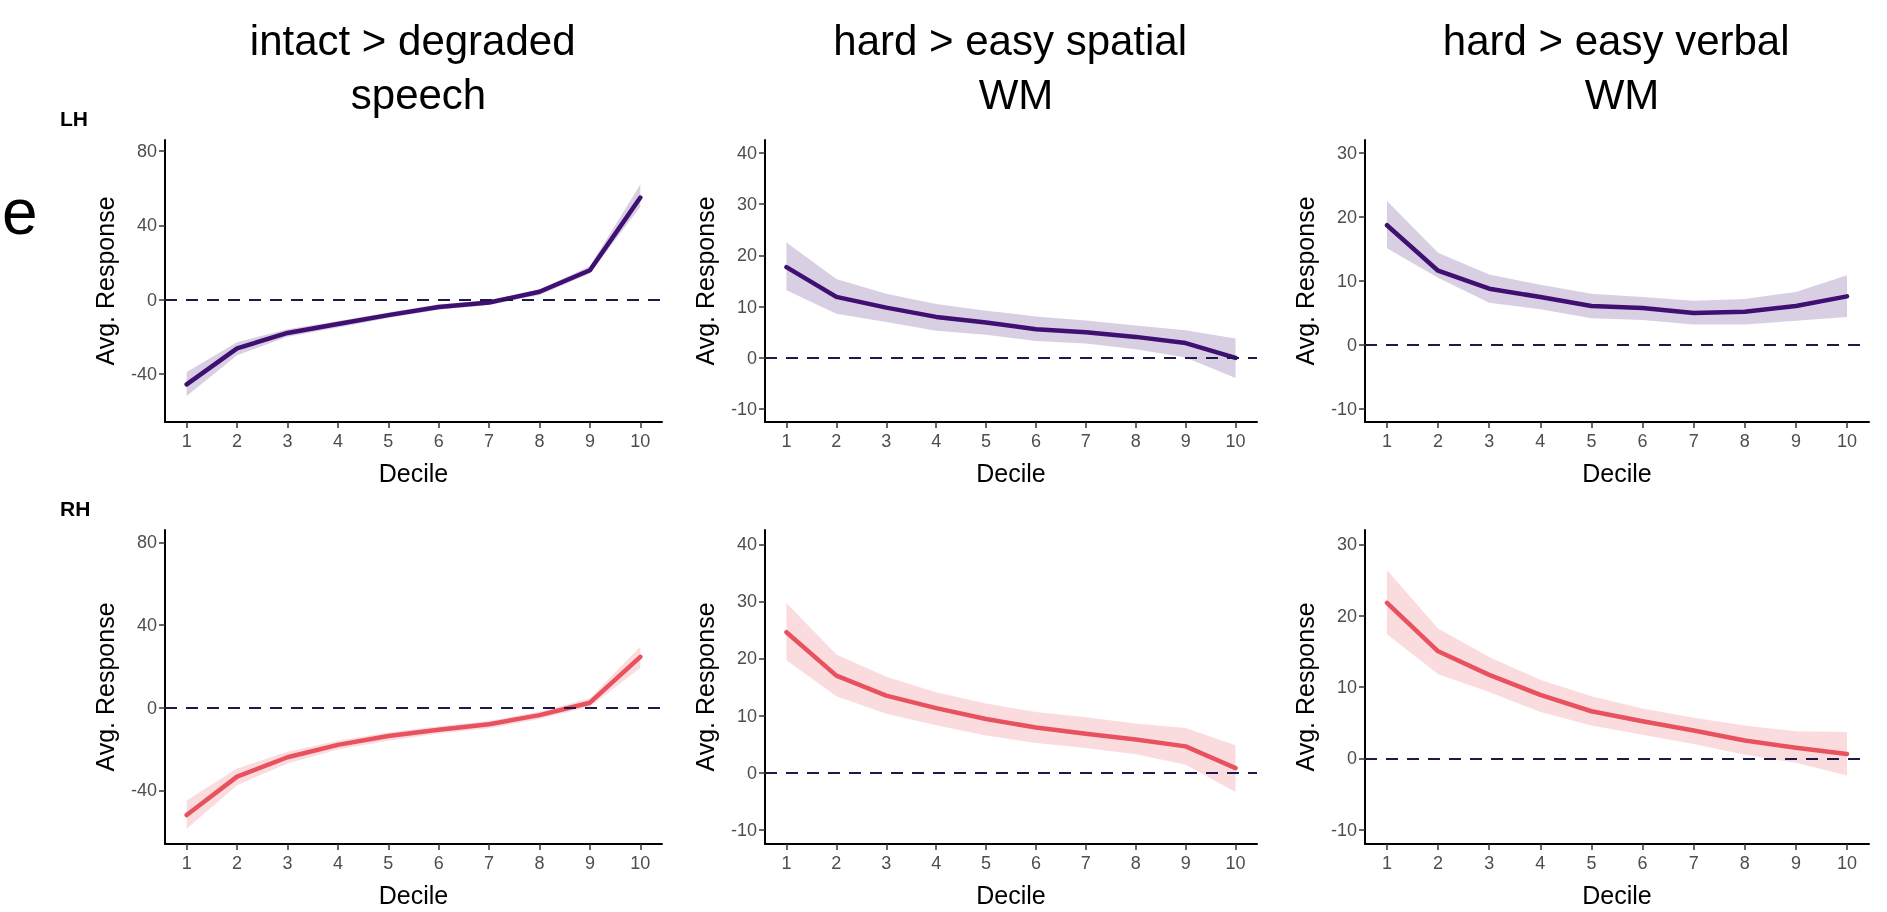 This screenshot has width=1887, height=912. Describe the element at coordinates (143, 790) in the screenshot. I see `y-tick-label: -40` at that location.